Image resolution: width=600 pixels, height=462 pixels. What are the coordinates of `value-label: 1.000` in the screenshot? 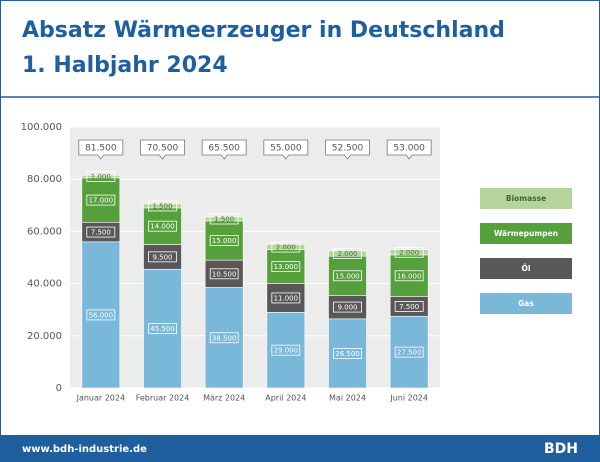 It's located at (101, 177).